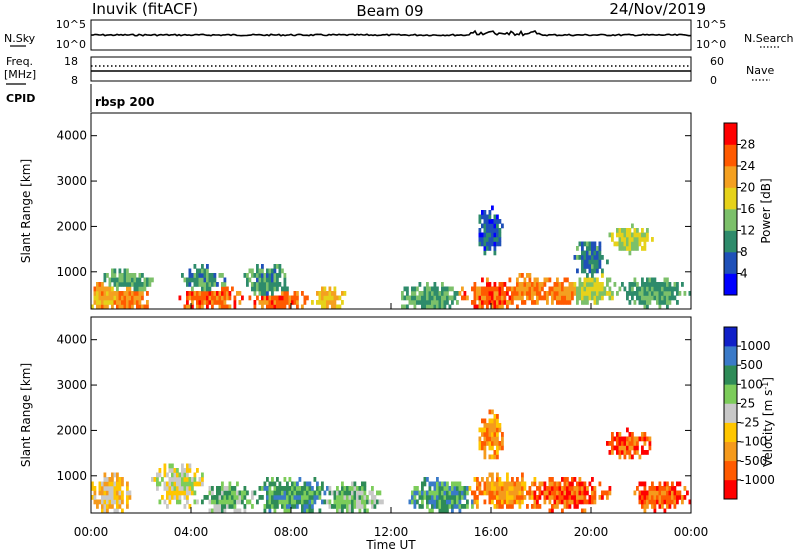  I want to click on nsky-label: N.Sky, so click(20, 38).